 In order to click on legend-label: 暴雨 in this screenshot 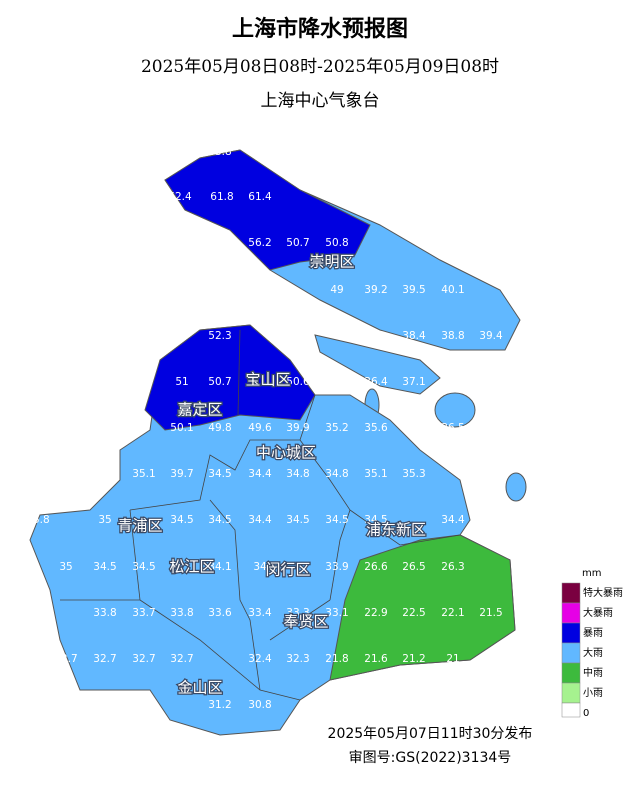, I will do `click(593, 633)`.